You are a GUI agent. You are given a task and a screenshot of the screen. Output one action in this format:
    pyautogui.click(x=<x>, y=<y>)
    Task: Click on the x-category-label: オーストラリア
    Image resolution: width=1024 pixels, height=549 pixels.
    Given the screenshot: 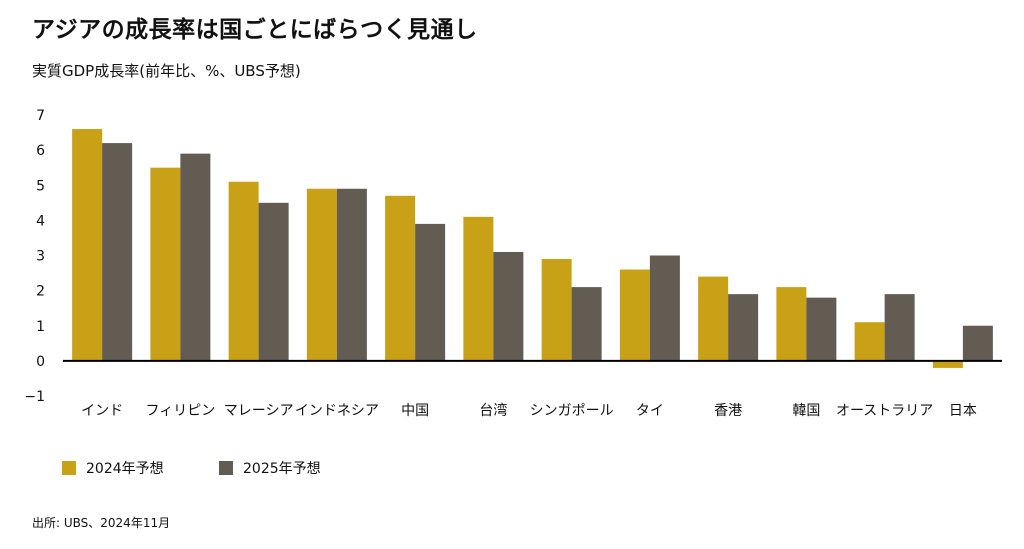 What is the action you would take?
    pyautogui.click(x=884, y=411)
    